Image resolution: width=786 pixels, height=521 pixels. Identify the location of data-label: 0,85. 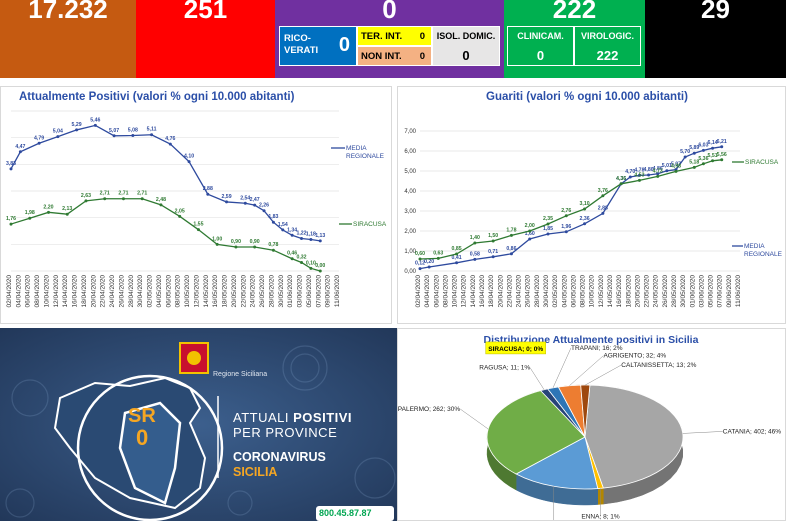
(457, 249).